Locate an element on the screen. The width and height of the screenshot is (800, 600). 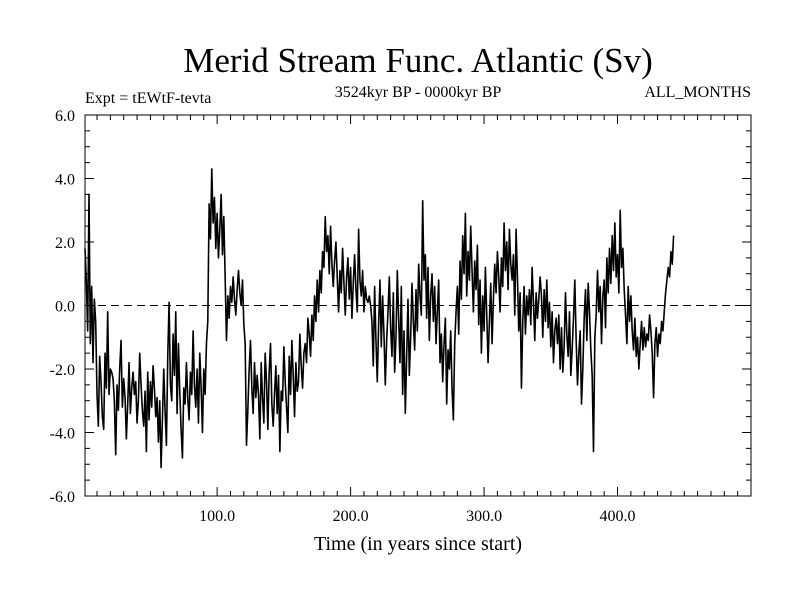
y-tick-label: -6.0 is located at coordinates (62, 497).